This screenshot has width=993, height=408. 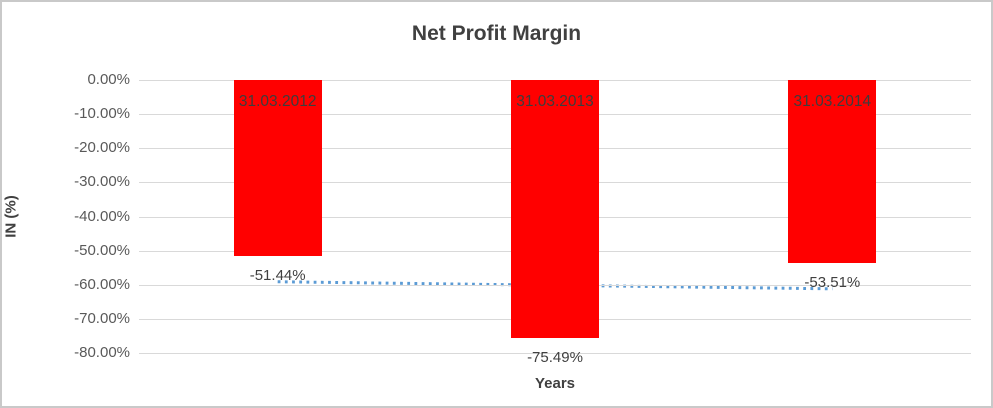 I want to click on y-axis-title: IN (%), so click(x=11, y=216).